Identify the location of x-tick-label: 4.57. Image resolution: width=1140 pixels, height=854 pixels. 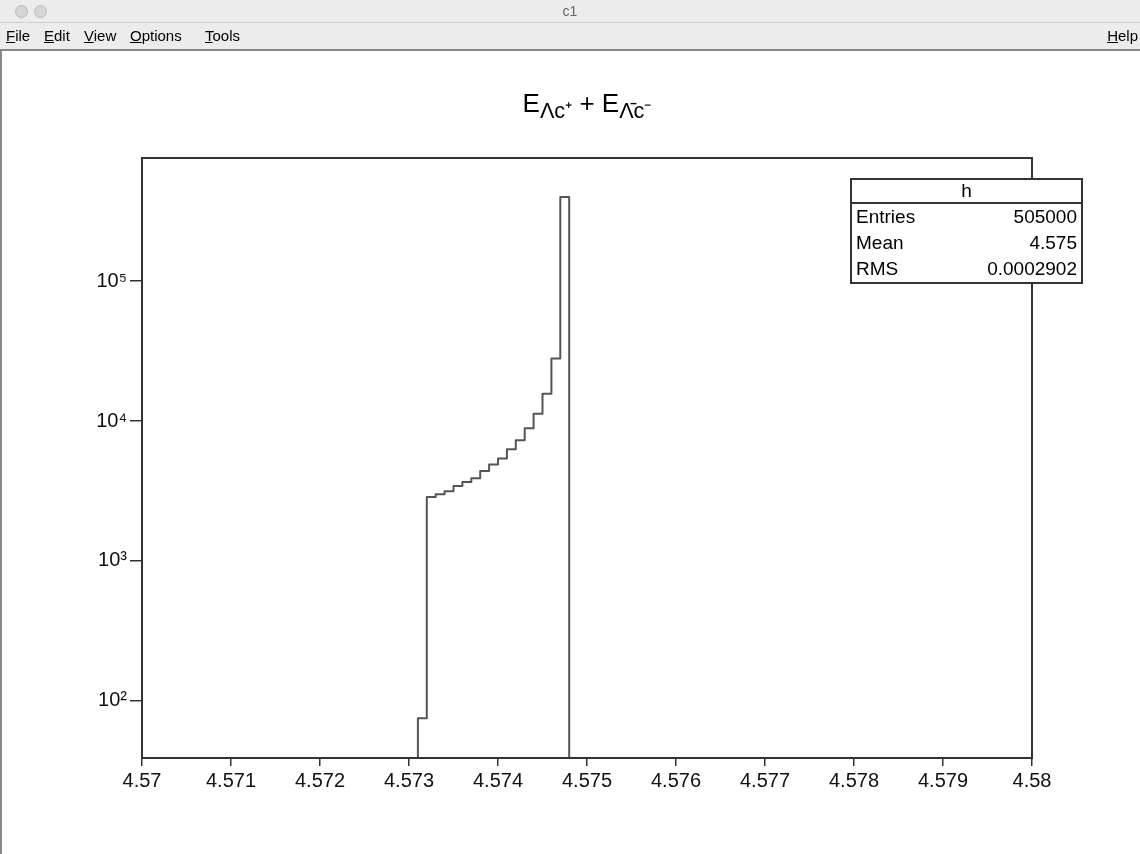
(142, 779).